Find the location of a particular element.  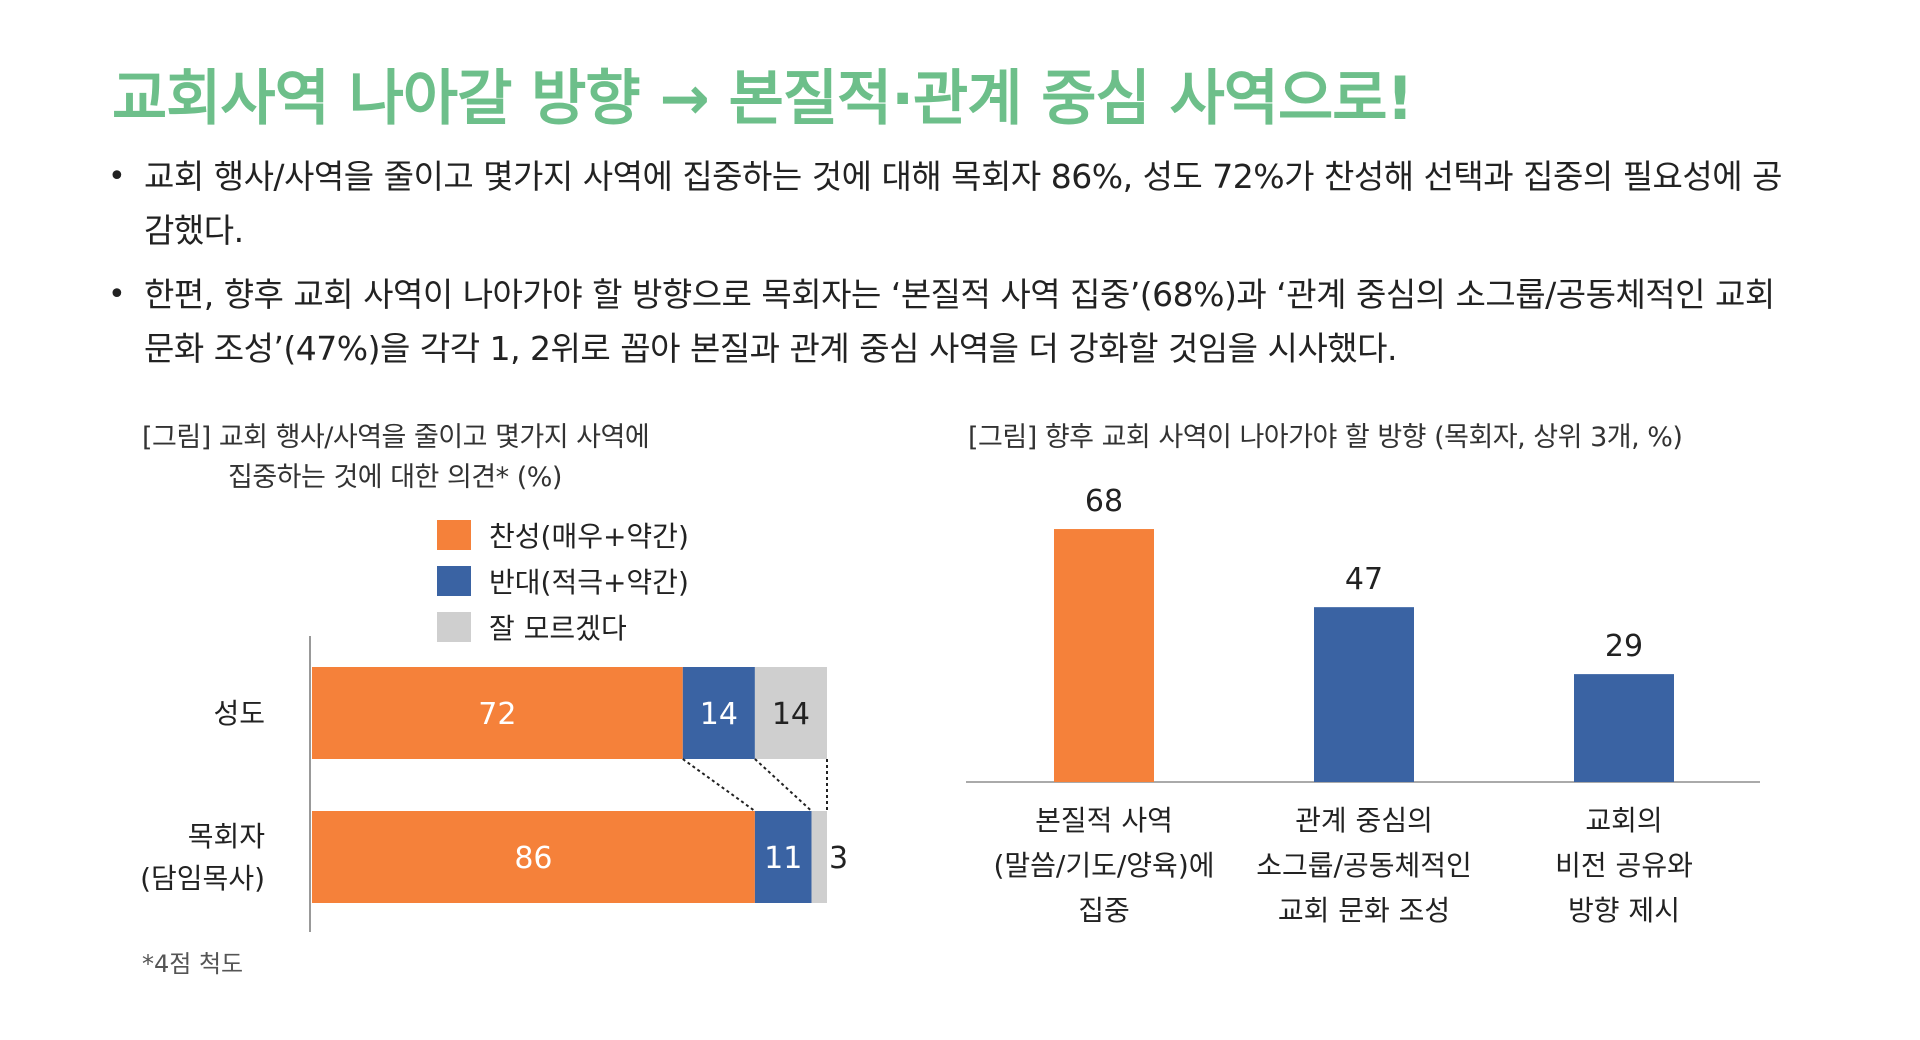

legend-label-disagree: 반대(적극+약간) is located at coordinates (589, 582).